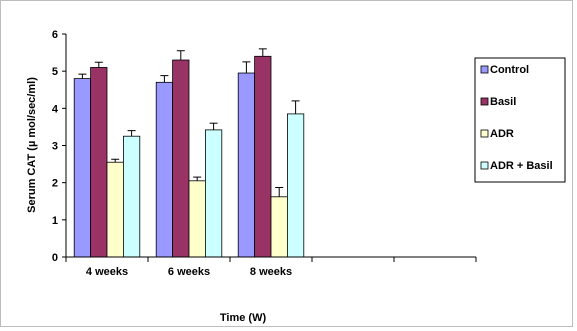 The height and width of the screenshot is (331, 577). Describe the element at coordinates (55, 147) in the screenshot. I see `y-tick-label: 3` at that location.